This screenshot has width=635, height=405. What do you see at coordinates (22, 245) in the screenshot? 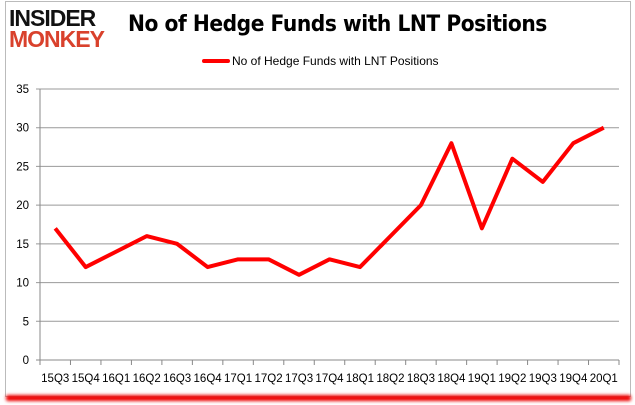
I see `y-tick-label: 15` at bounding box center [22, 245].